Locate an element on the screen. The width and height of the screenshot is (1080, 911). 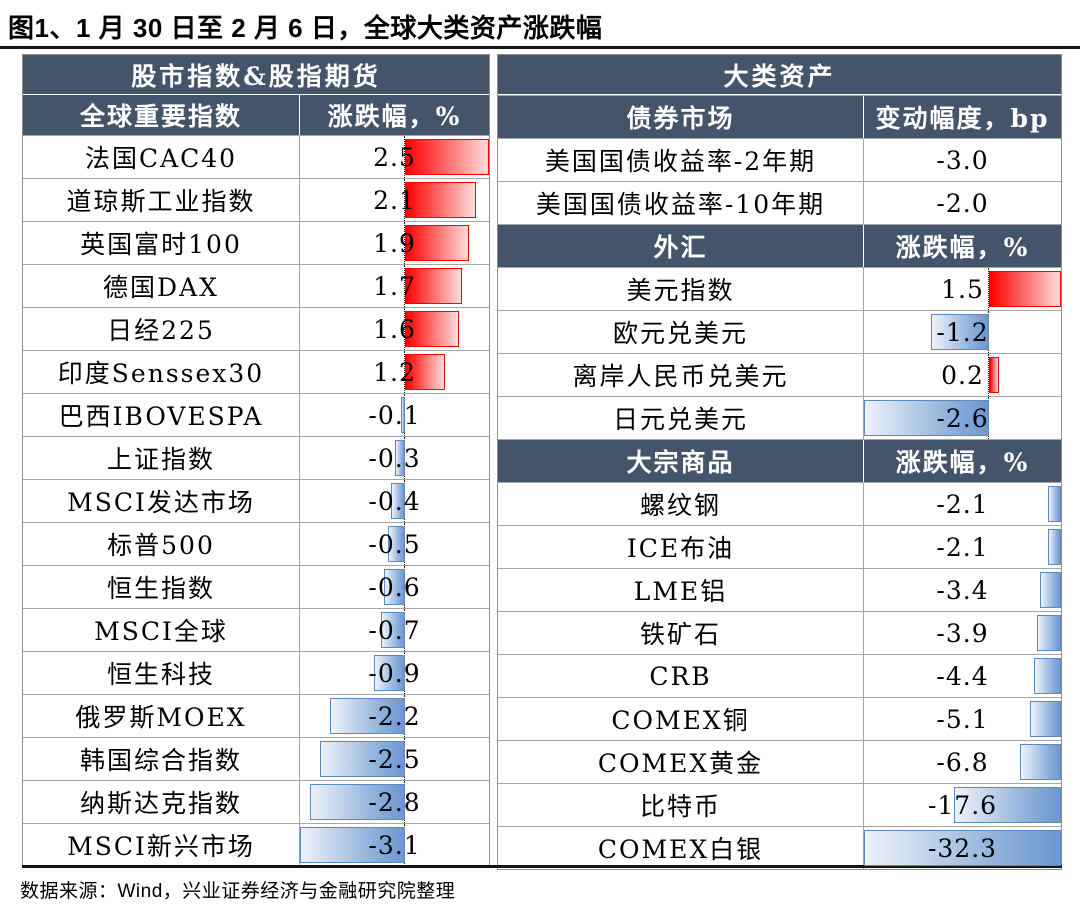
table-row: CRB -4.4 is located at coordinates (779, 675).